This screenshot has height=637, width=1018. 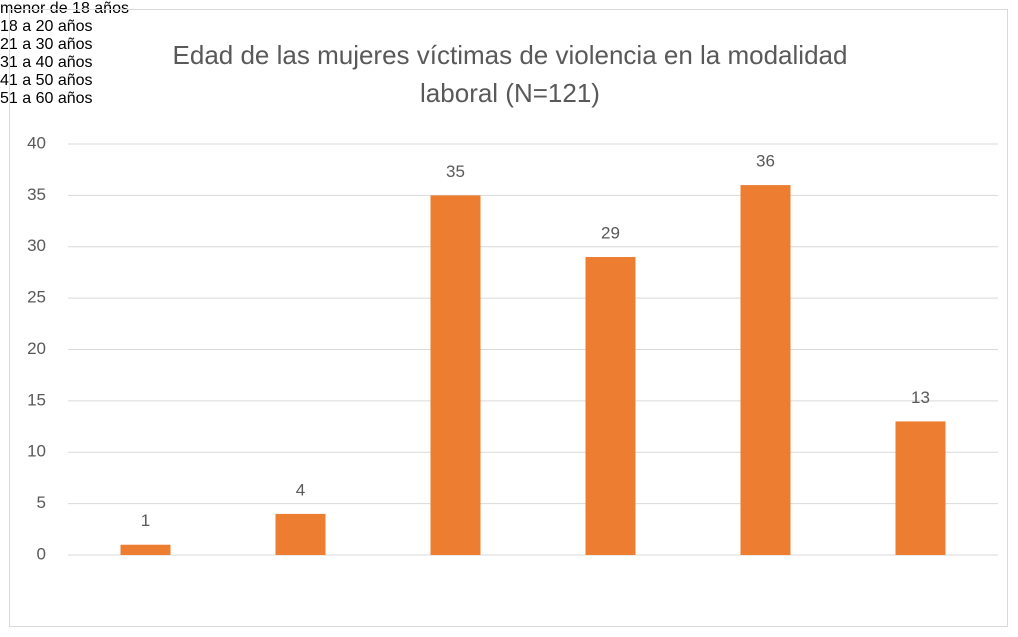 I want to click on y-tick-label: 0, so click(x=41, y=553).